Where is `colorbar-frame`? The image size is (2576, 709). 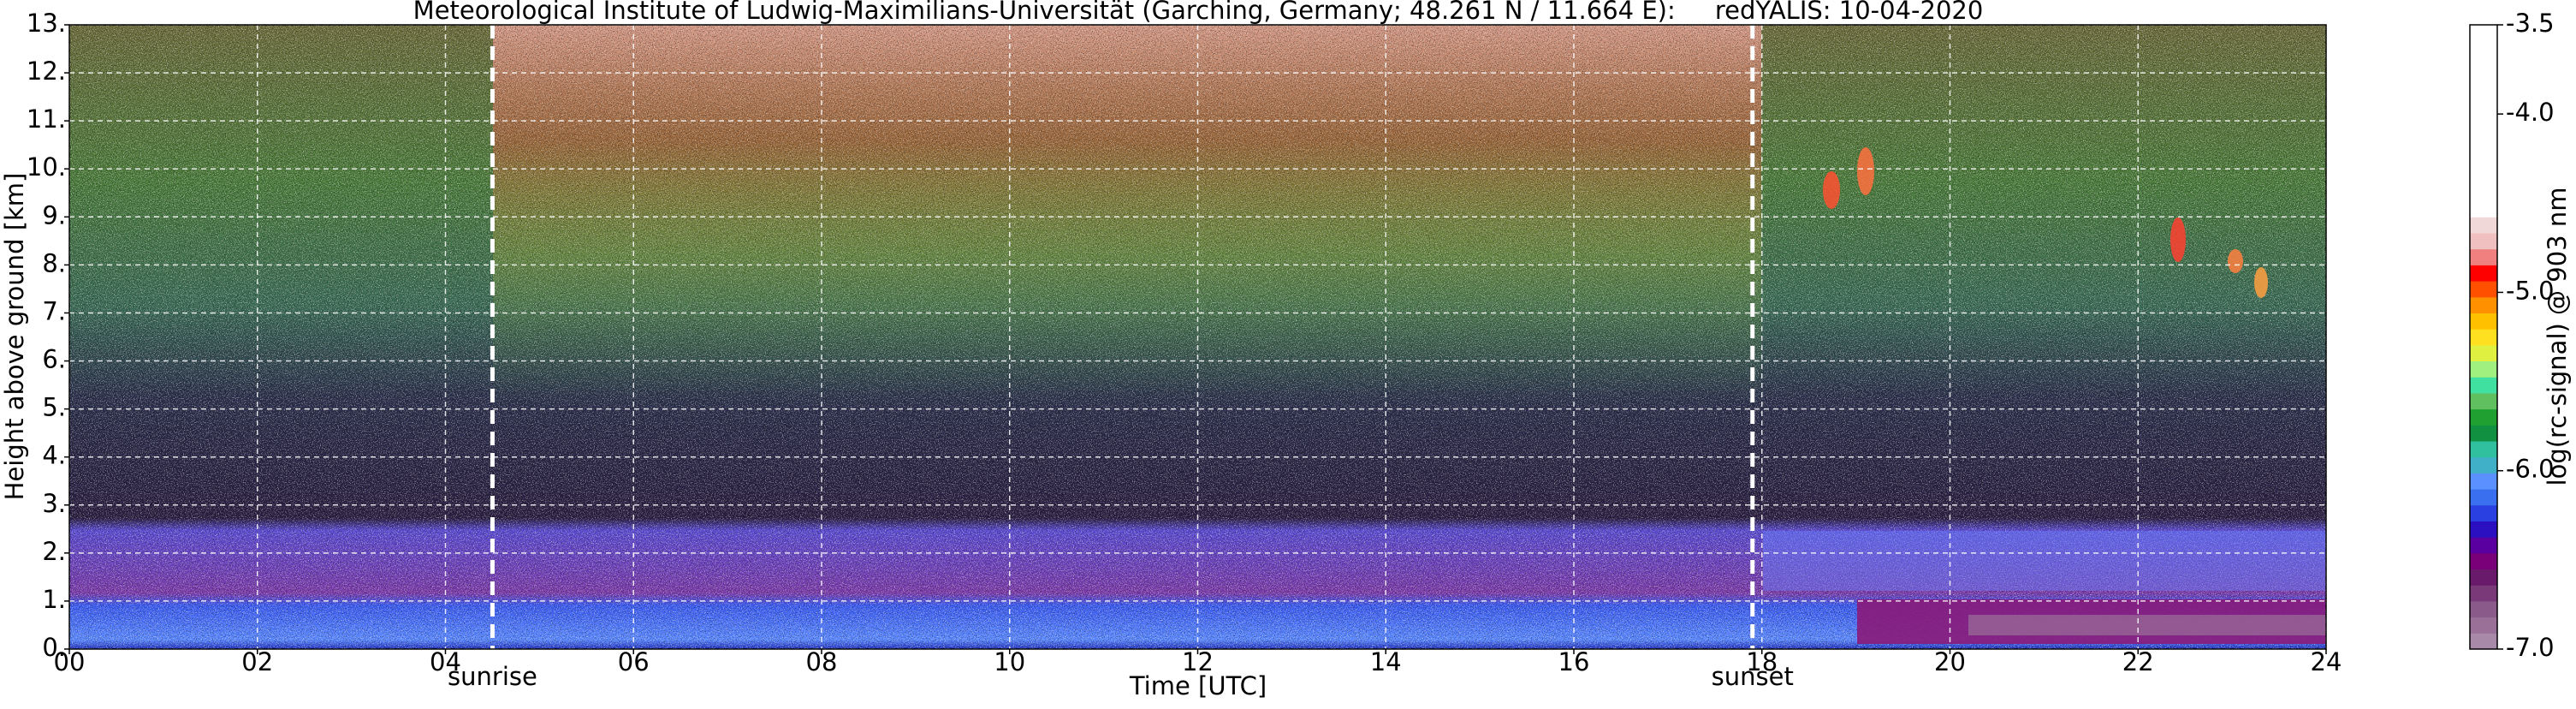 colorbar-frame is located at coordinates (2483, 337).